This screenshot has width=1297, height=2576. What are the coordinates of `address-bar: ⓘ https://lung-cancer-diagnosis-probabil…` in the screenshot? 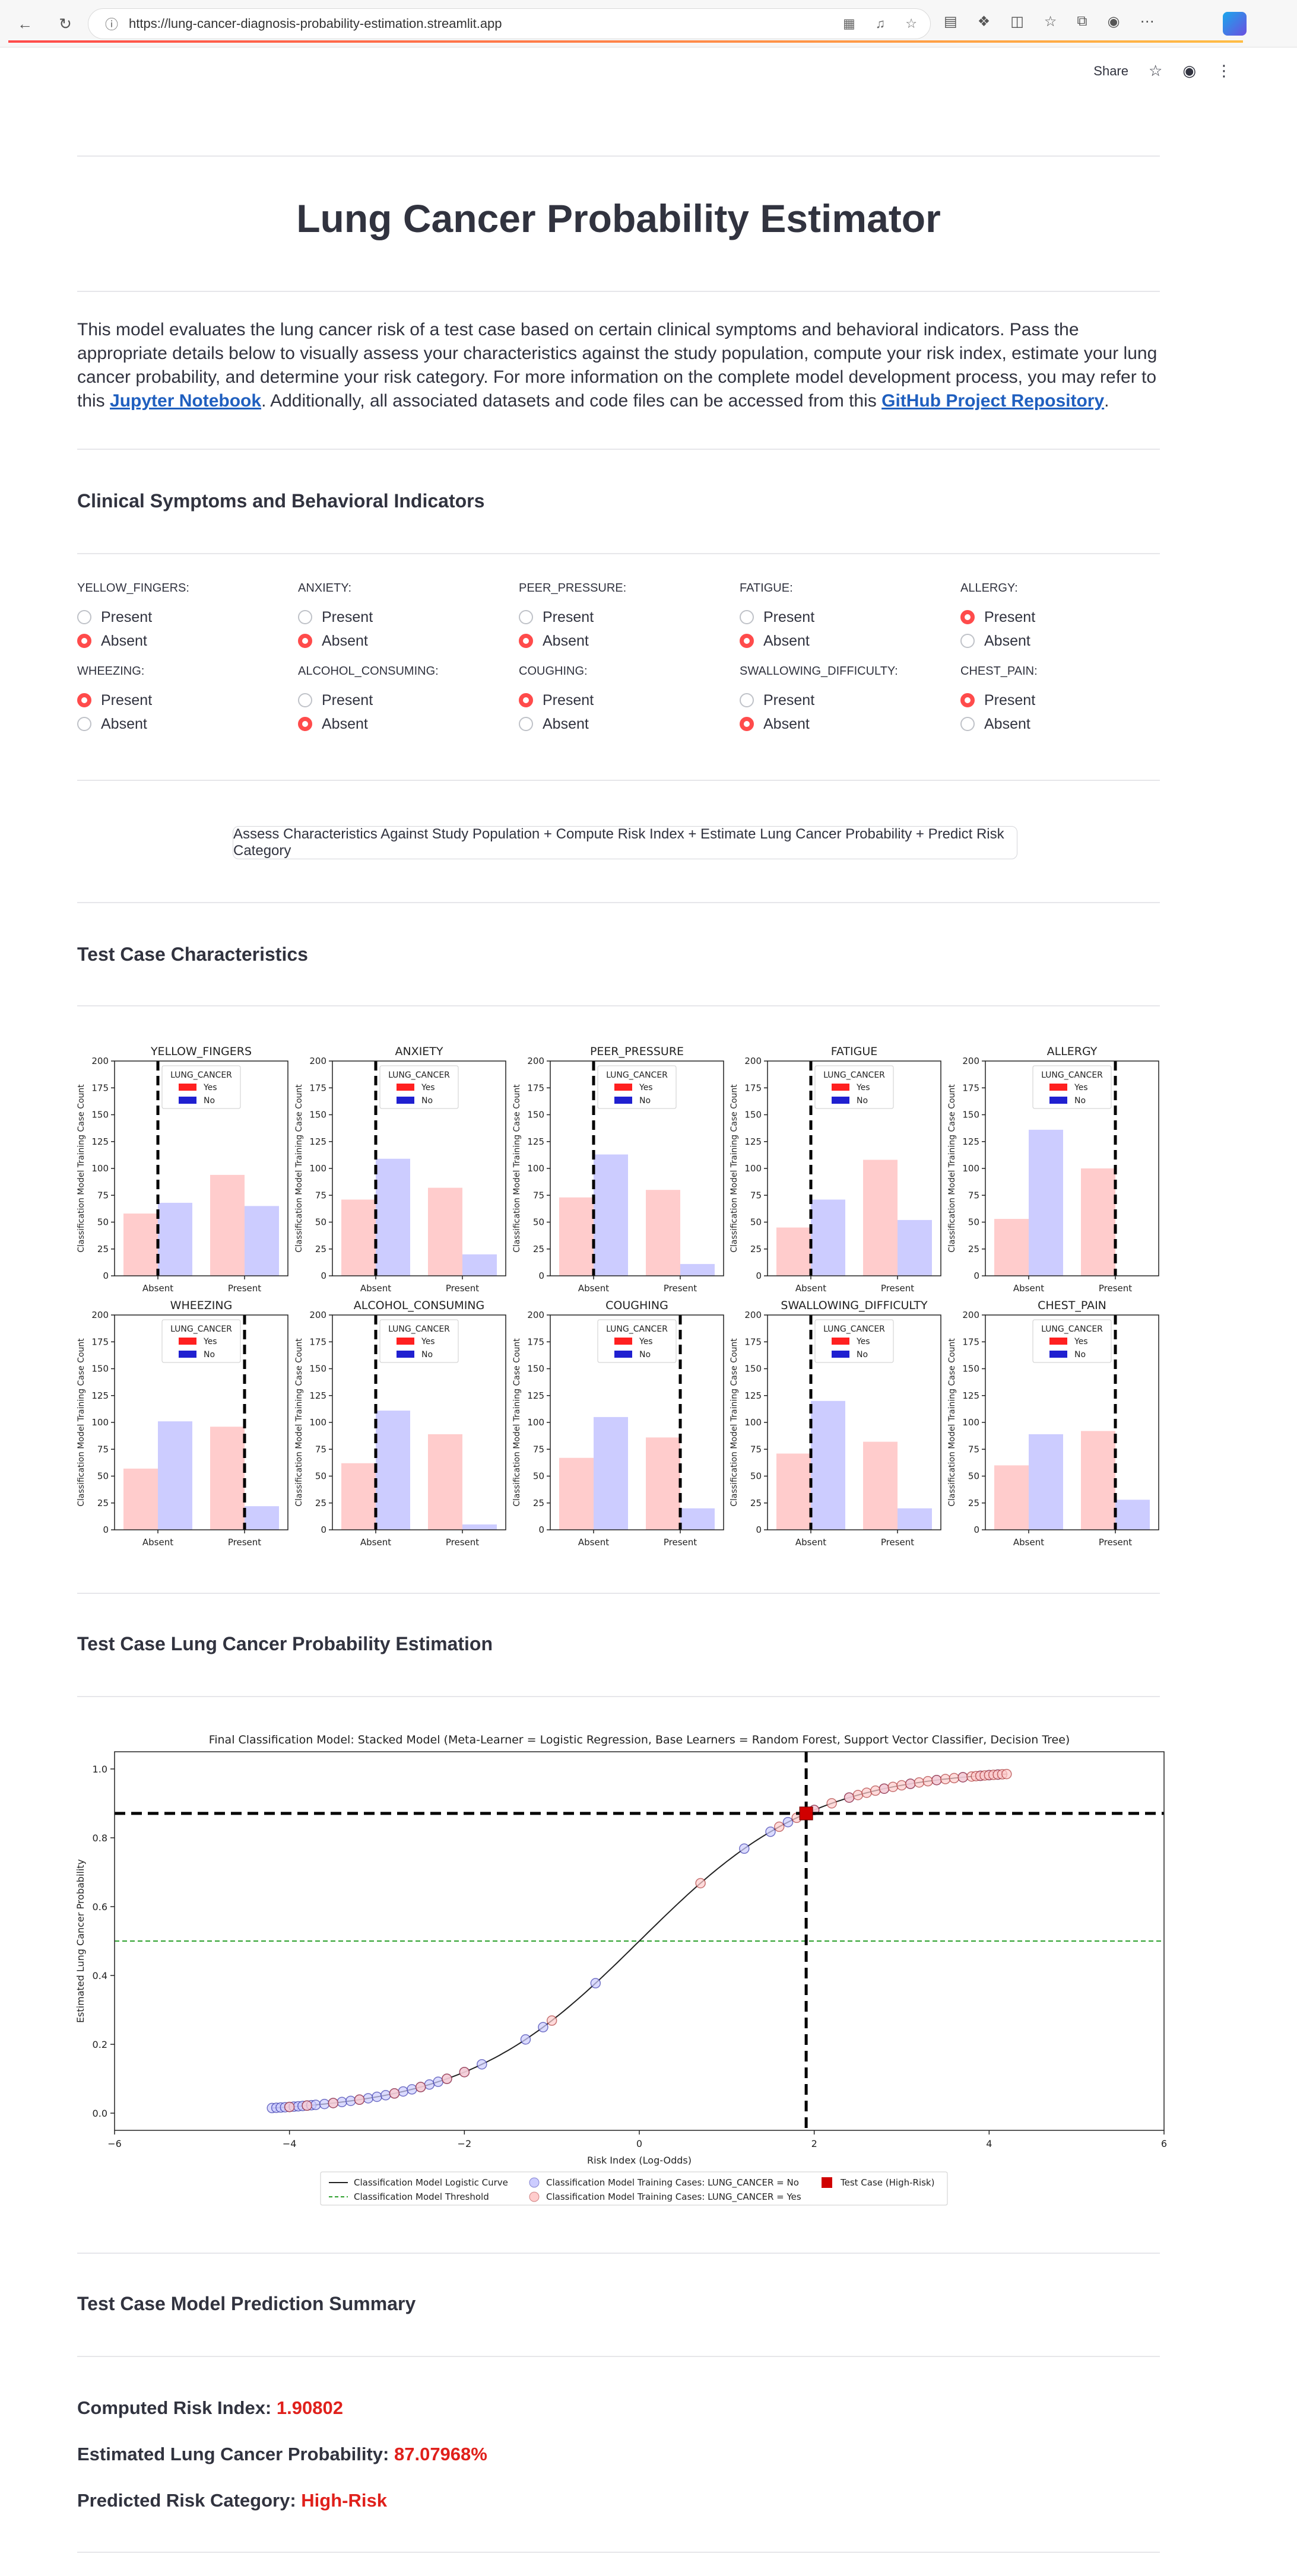 It's located at (509, 23).